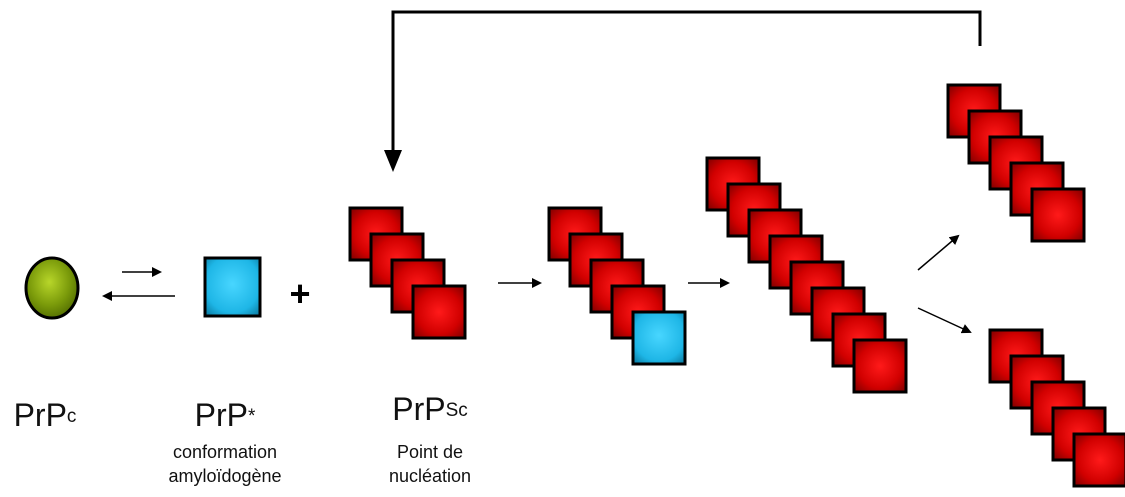 The image size is (1125, 497). I want to click on arrow-fragment-down, so click(944, 320).